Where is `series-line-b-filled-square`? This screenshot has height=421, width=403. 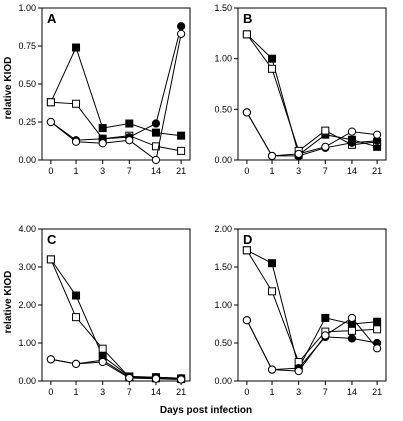
series-line-b-filled-square is located at coordinates (312, 94).